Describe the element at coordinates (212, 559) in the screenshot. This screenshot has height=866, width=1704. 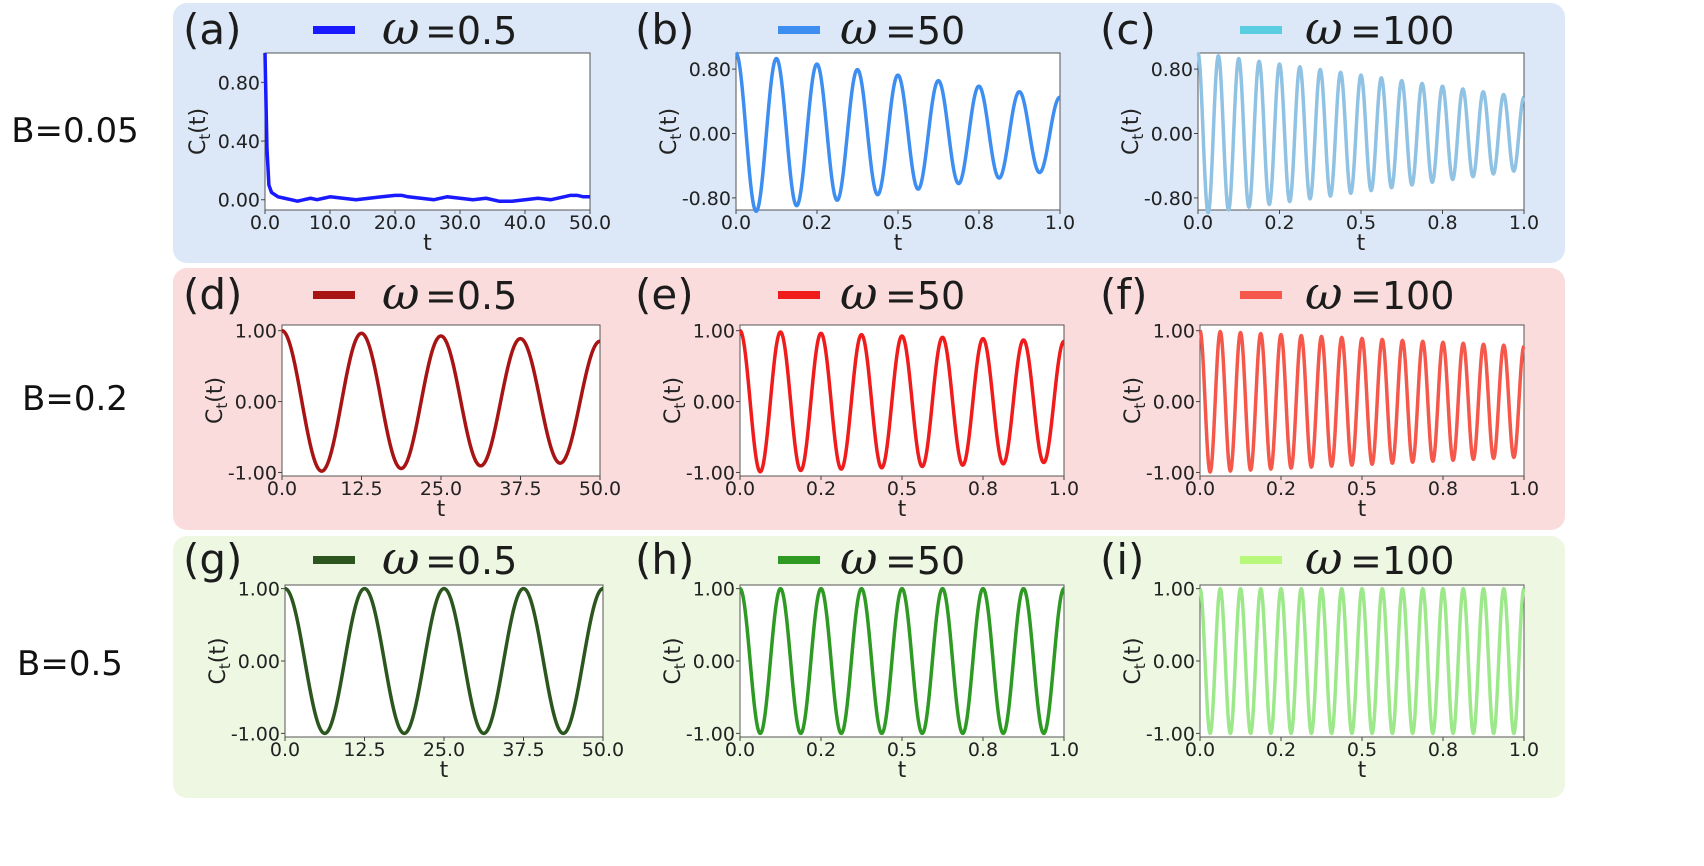
I see `panel-label: (g)` at that location.